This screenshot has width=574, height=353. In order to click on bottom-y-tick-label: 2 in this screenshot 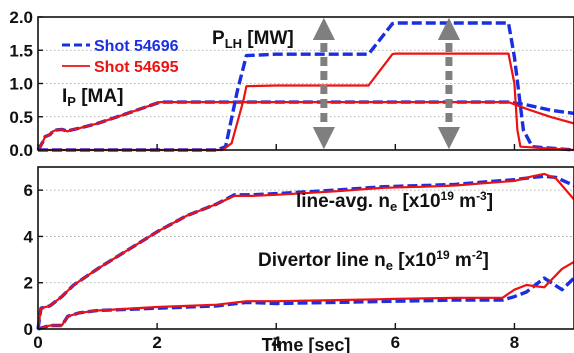, I will do `click(28, 283)`.